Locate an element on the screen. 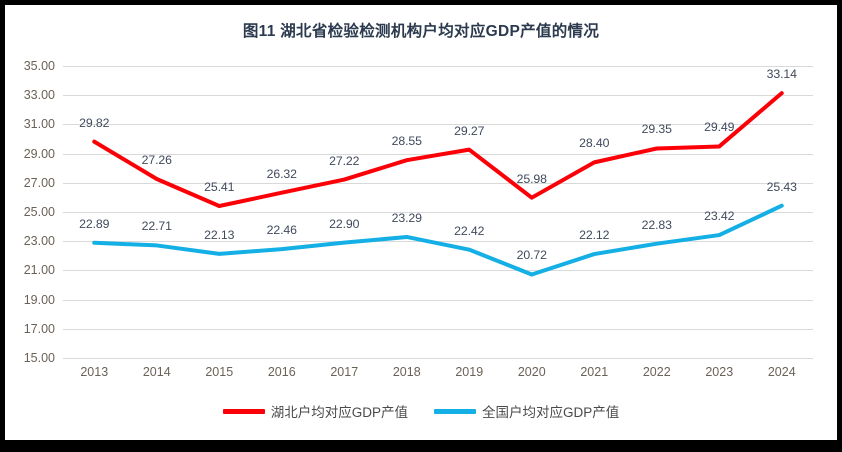 The height and width of the screenshot is (452, 842). data-label: 28.40 is located at coordinates (594, 143).